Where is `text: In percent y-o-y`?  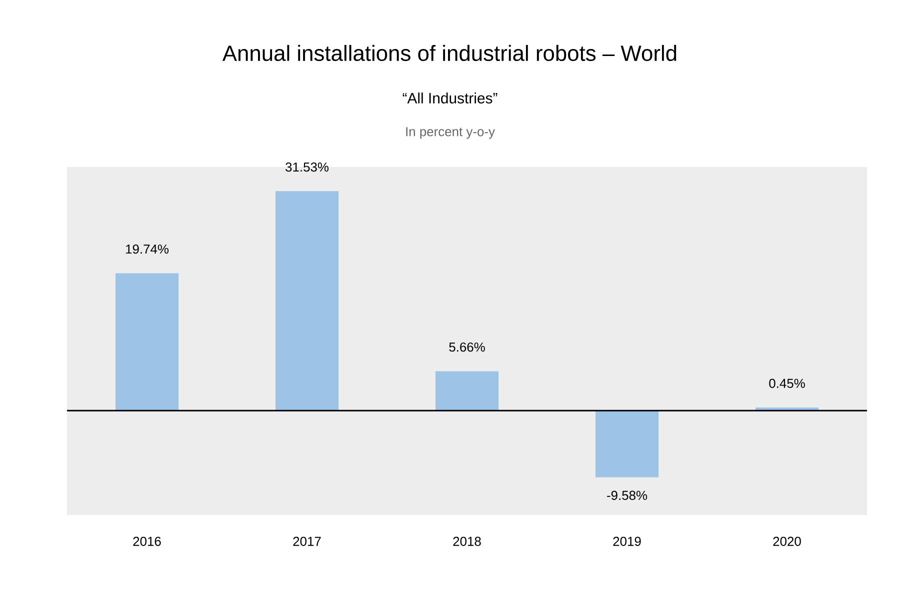
text: In percent y-o-y is located at coordinates (450, 133).